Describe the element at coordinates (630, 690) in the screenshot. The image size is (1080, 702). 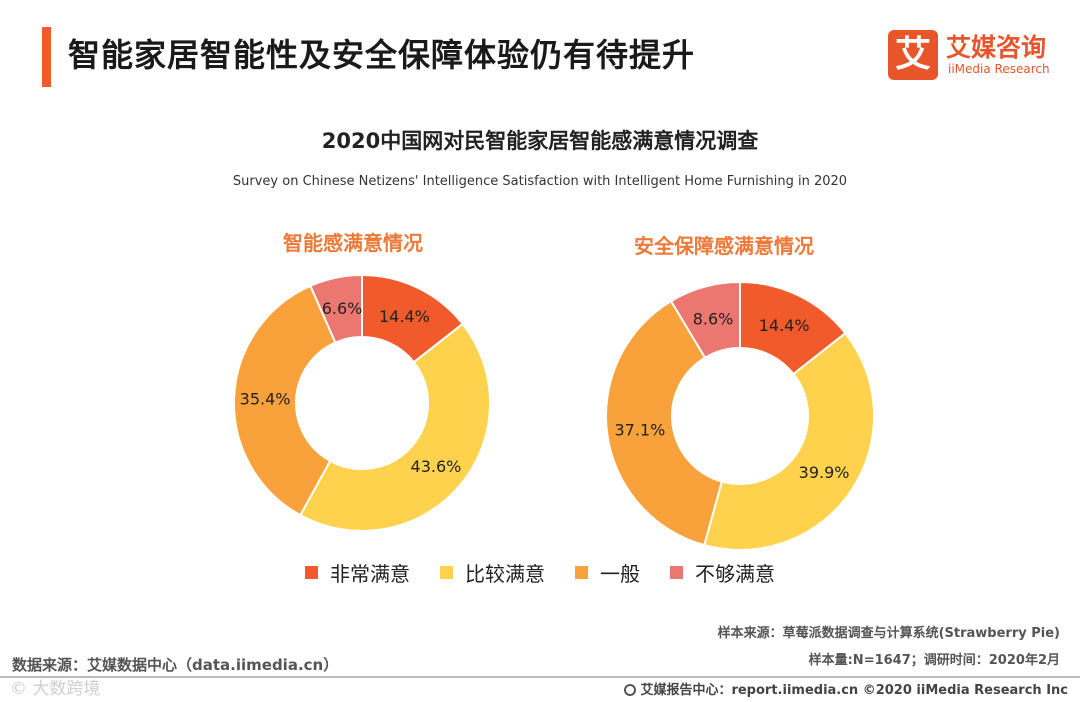
I see `globe-icon` at that location.